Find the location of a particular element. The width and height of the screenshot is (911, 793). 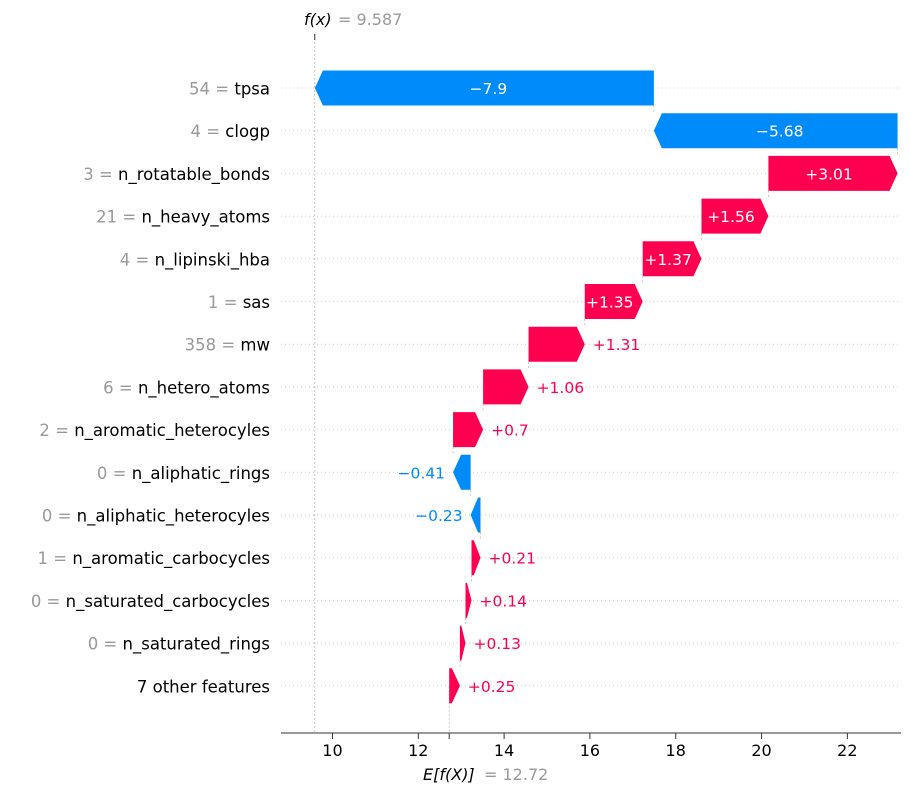

feature-label: 1 = n_aromatic_carbocycles is located at coordinates (154, 559).